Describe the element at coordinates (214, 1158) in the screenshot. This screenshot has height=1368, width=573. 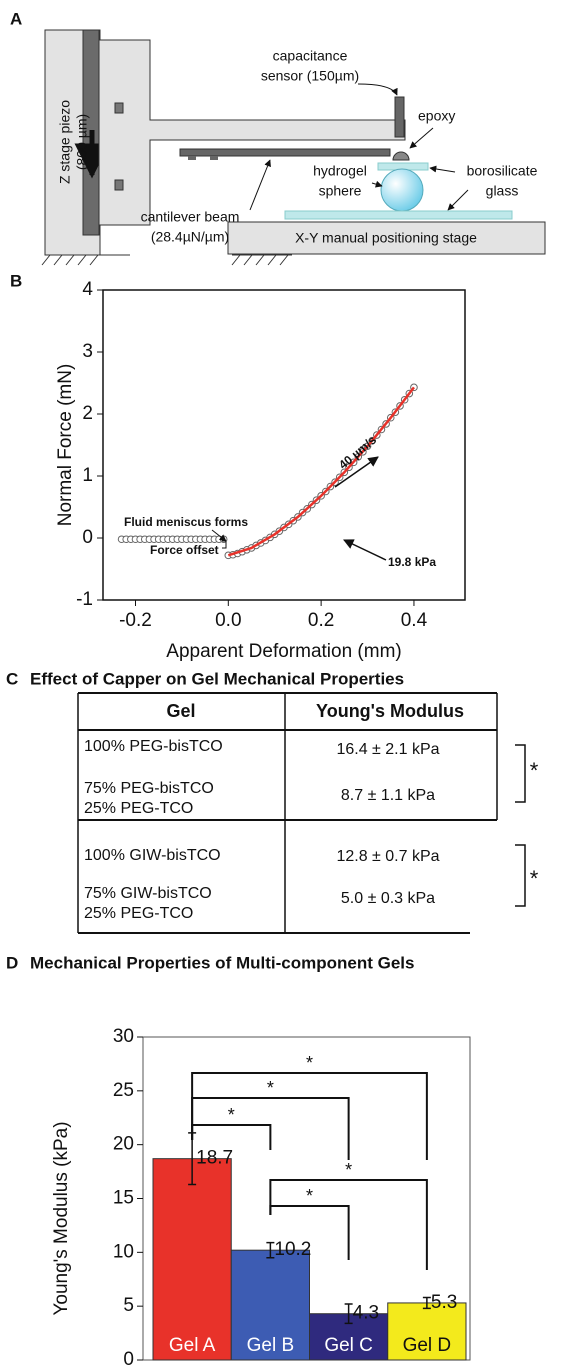
I see `value-label: 18.7` at that location.